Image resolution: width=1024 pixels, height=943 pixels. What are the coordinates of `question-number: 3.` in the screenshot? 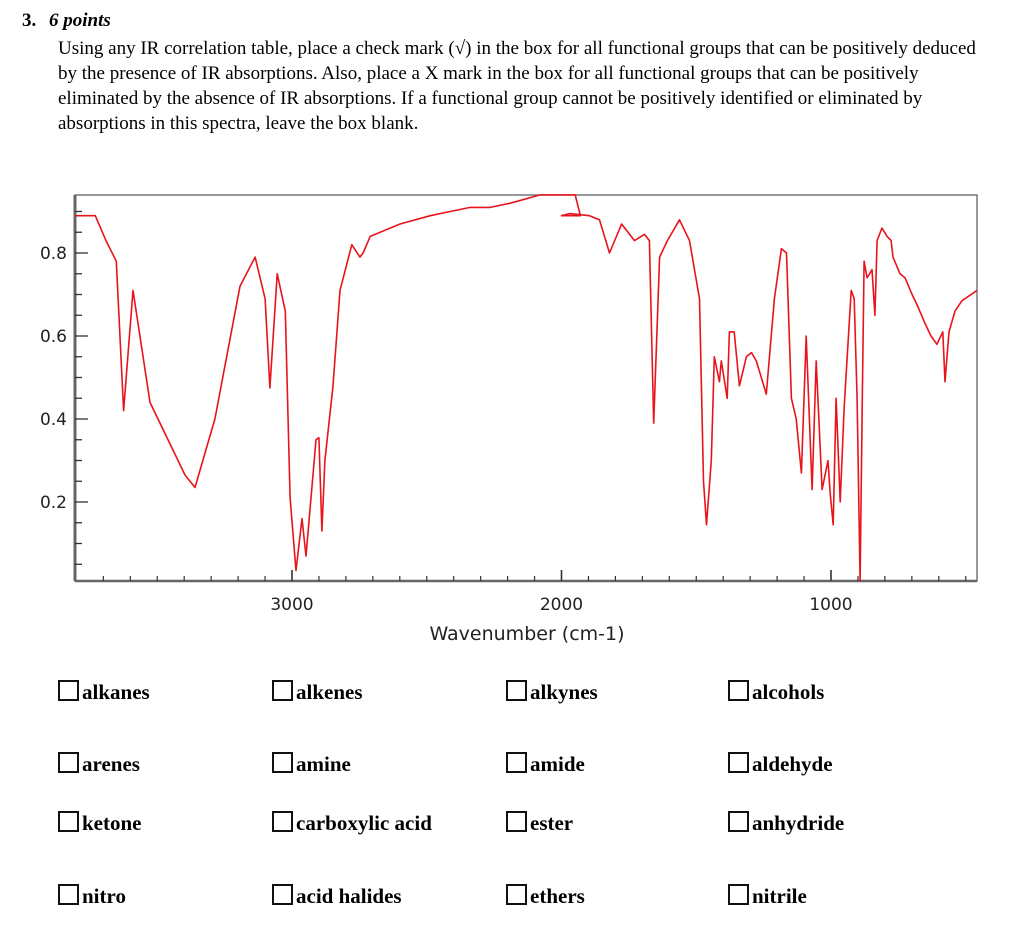 It's located at (29, 20).